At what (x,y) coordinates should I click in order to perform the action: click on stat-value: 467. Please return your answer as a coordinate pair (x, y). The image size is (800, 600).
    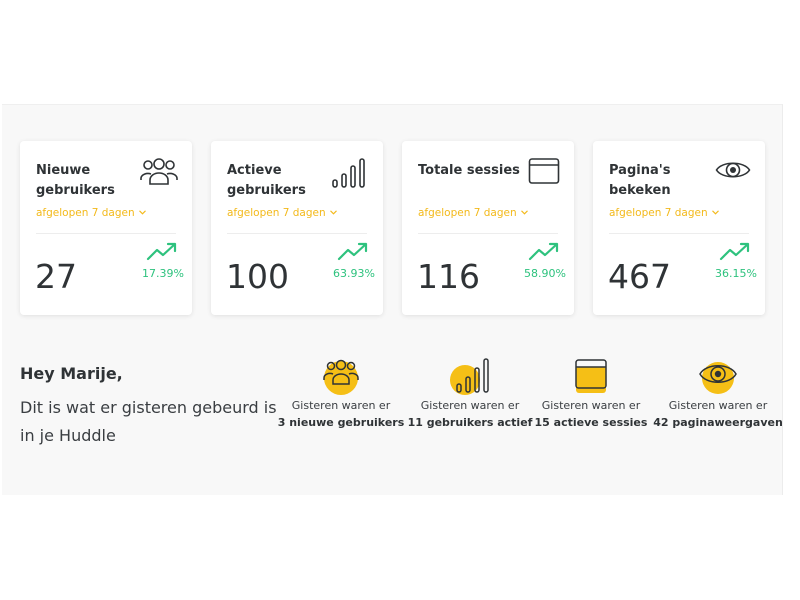
    Looking at the image, I should click on (639, 276).